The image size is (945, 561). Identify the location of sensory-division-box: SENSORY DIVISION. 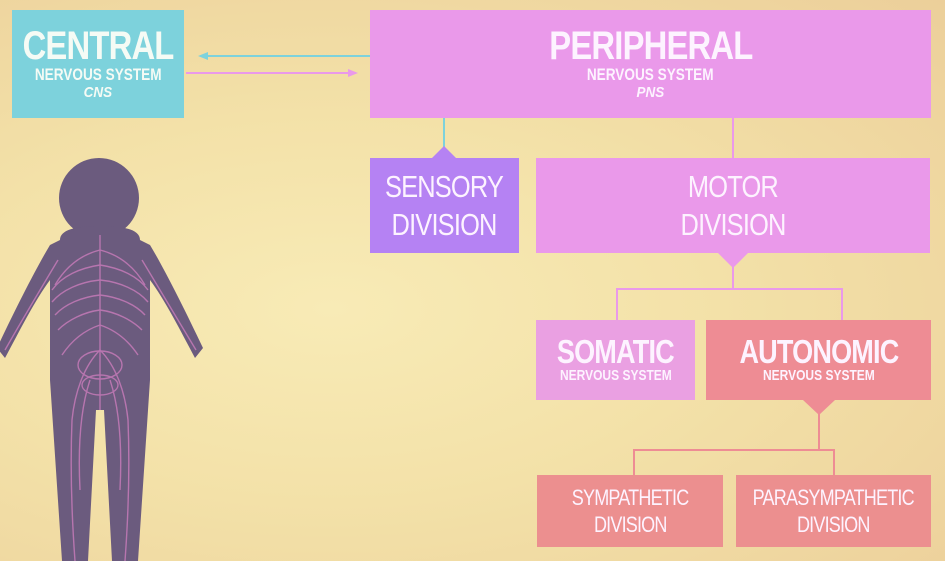
(444, 205).